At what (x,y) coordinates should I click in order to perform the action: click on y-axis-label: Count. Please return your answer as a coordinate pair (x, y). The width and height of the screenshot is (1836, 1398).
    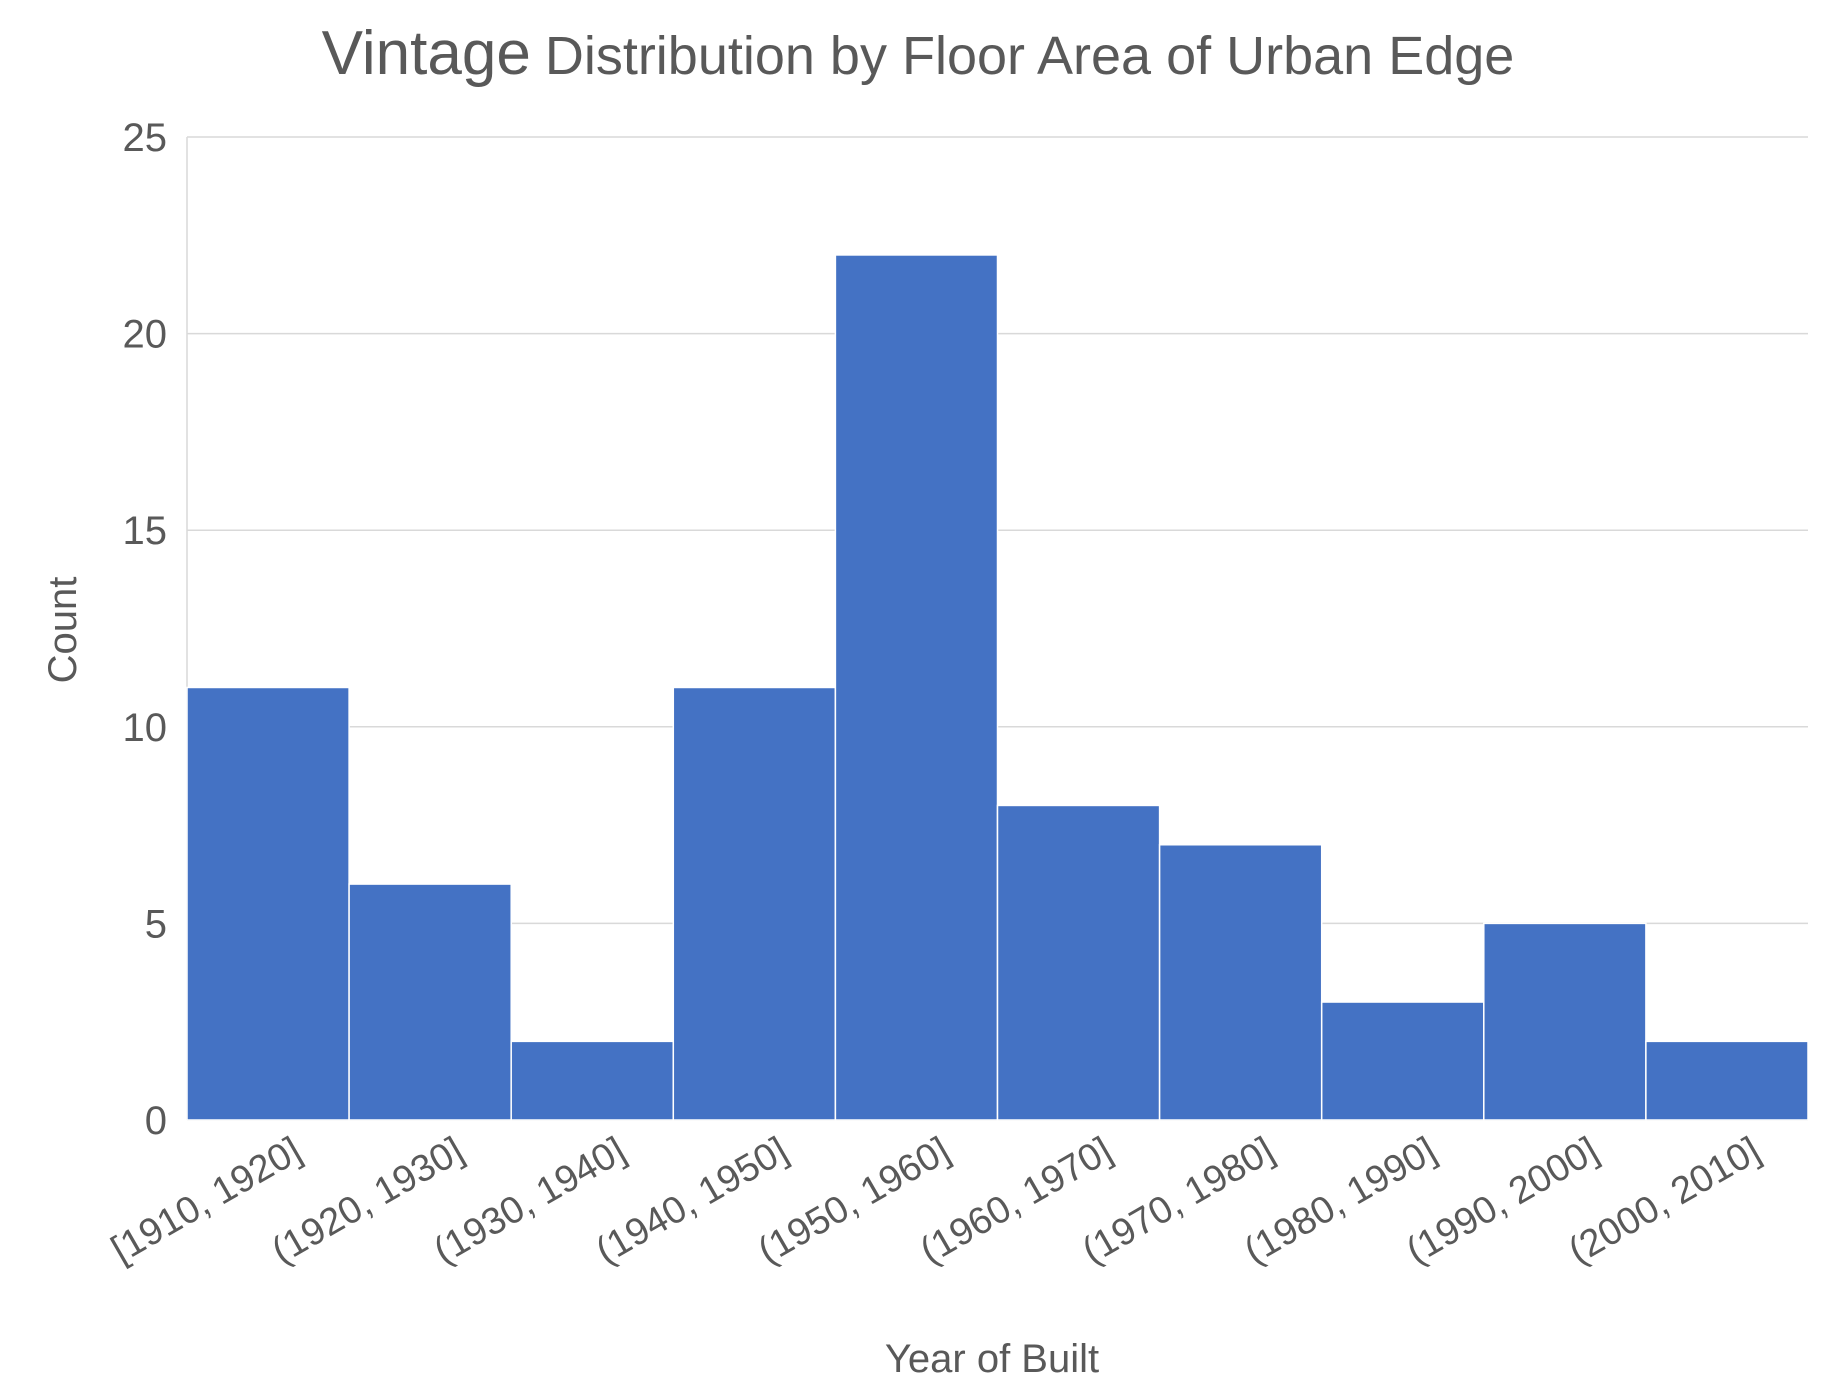
    Looking at the image, I should click on (63, 630).